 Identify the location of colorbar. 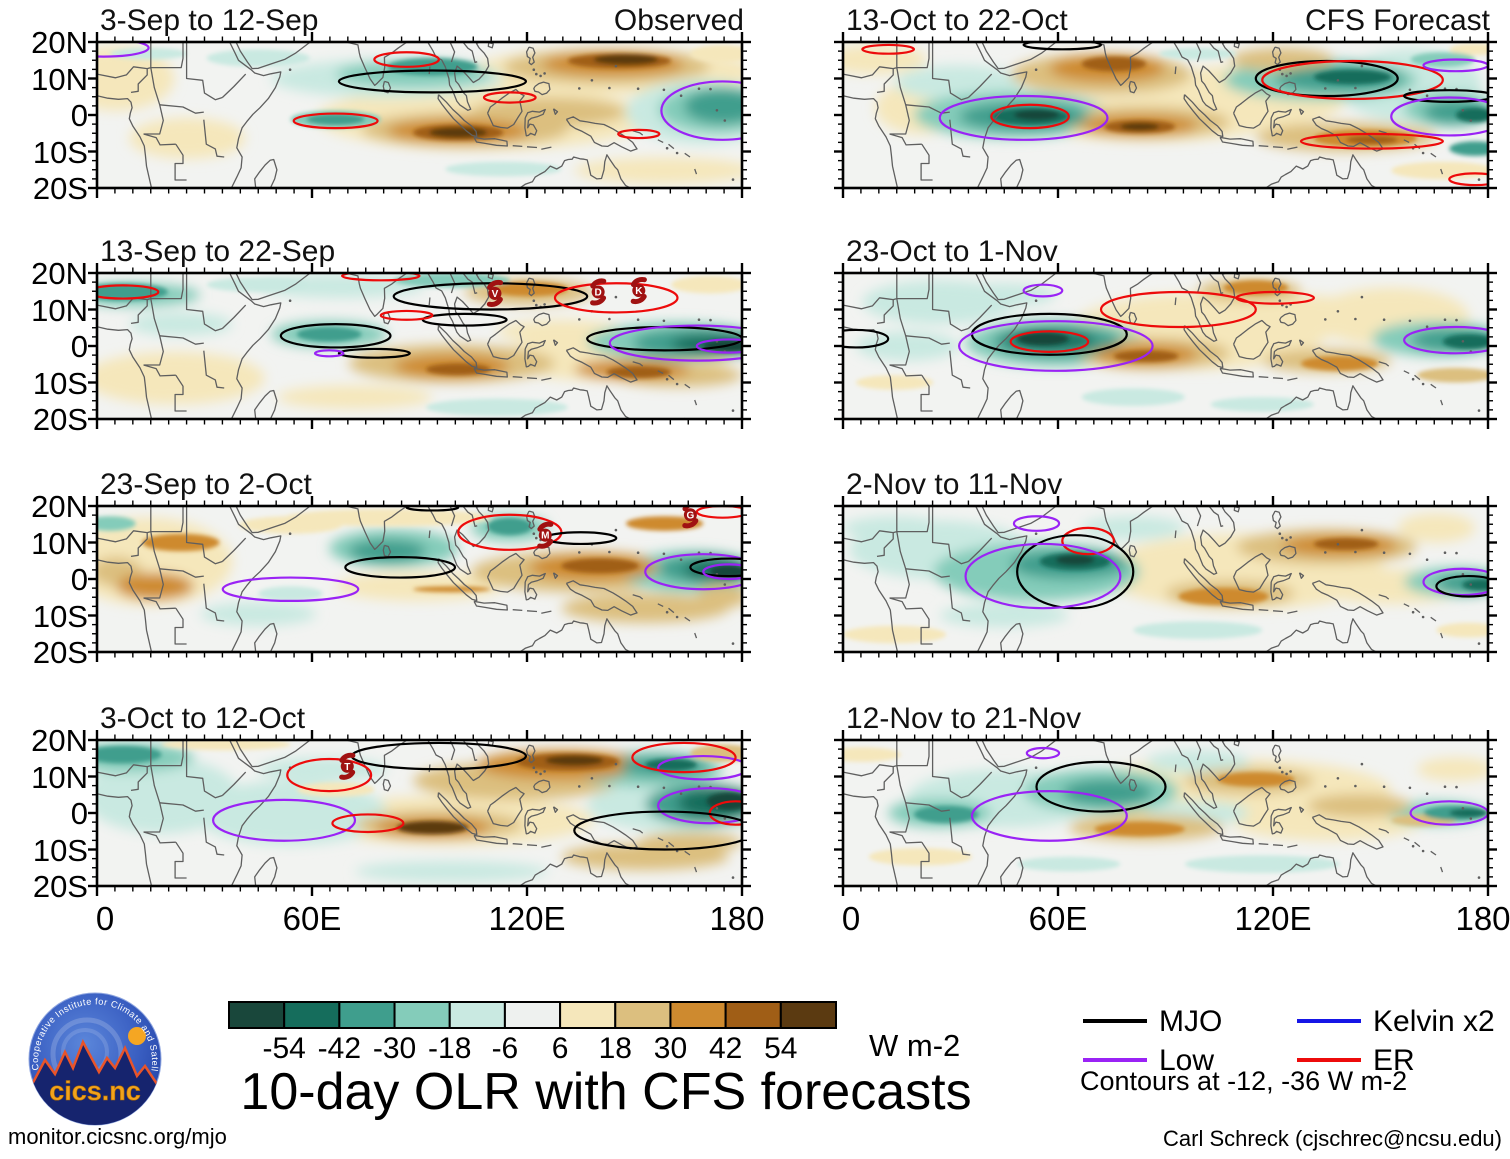
(532, 1015).